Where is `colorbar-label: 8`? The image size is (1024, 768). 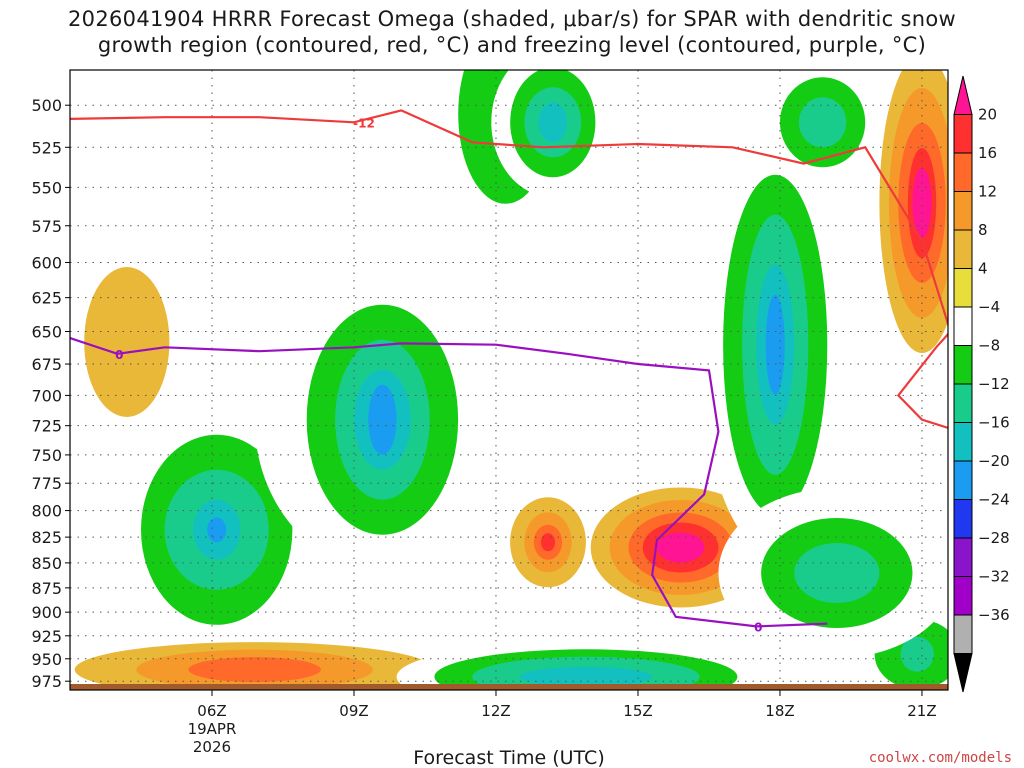 colorbar-label: 8 is located at coordinates (983, 230).